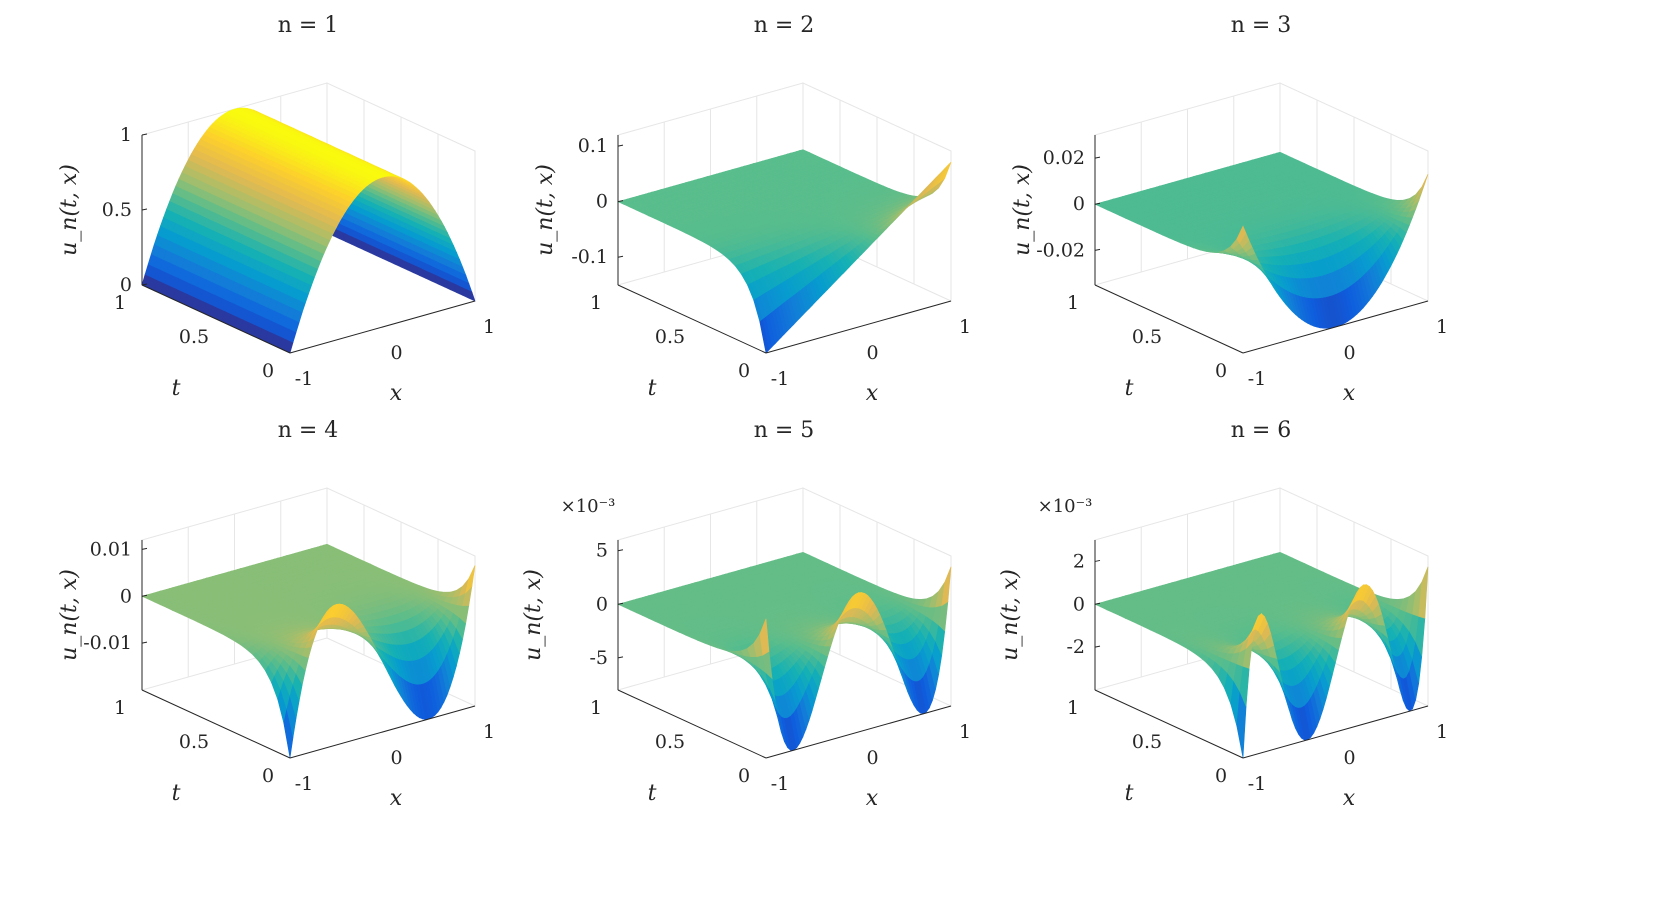 This screenshot has height=904, width=1661. I want to click on z-tick-label: 0.1, so click(593, 146).